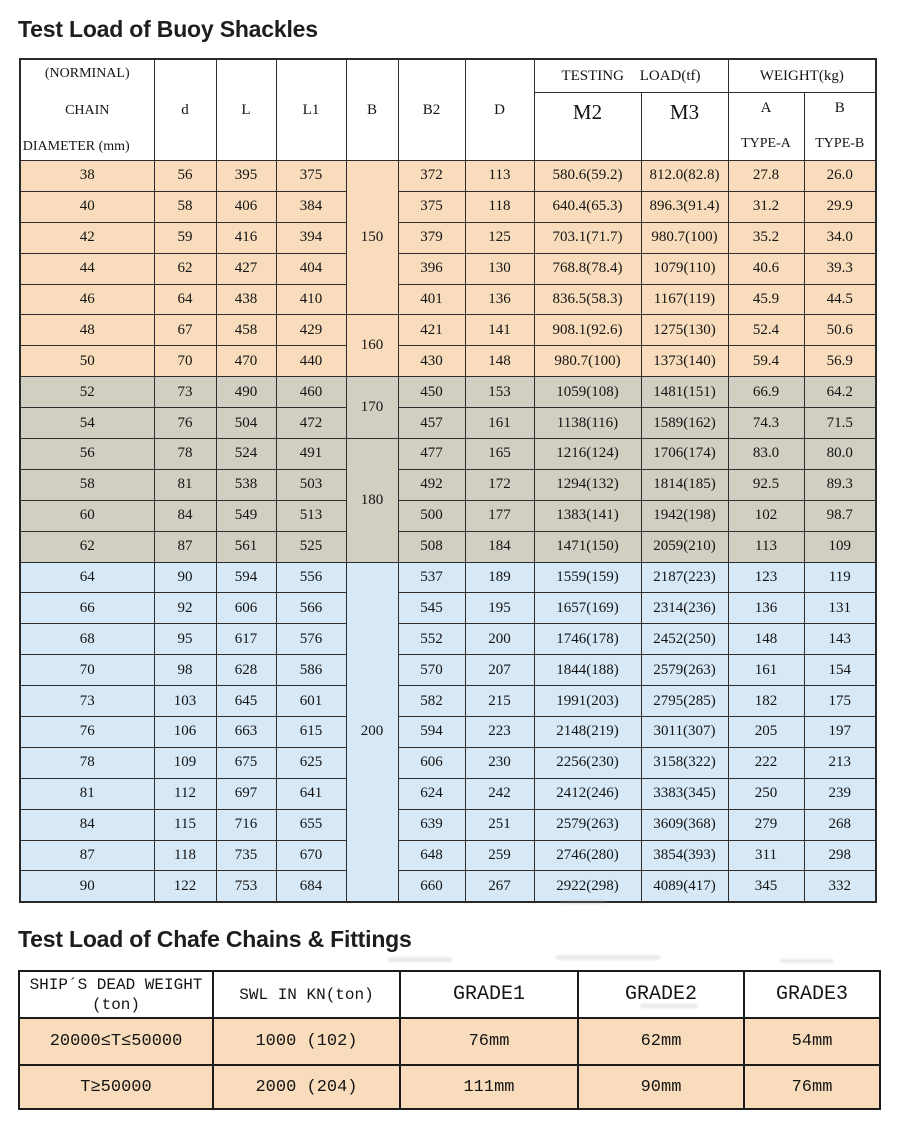  I want to click on buoy-cell: 401, so click(431, 299).